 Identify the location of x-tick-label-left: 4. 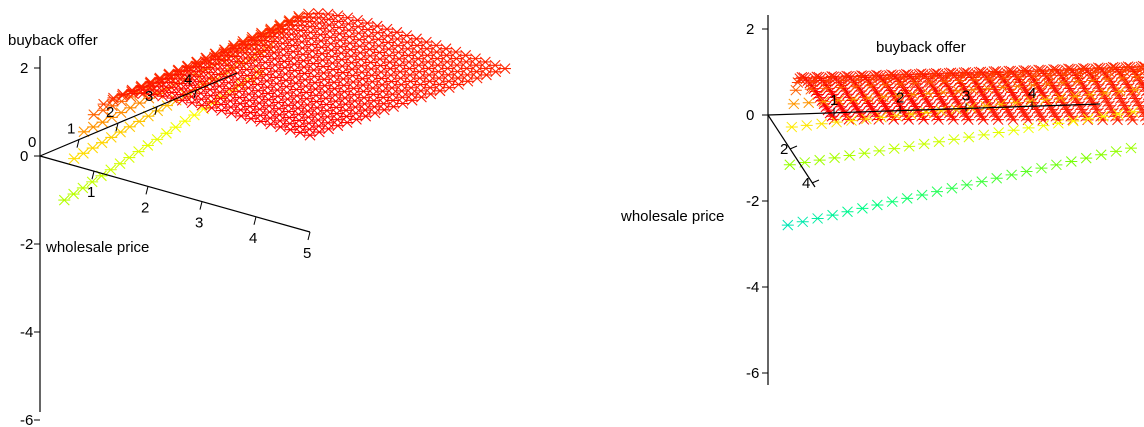
(253, 238).